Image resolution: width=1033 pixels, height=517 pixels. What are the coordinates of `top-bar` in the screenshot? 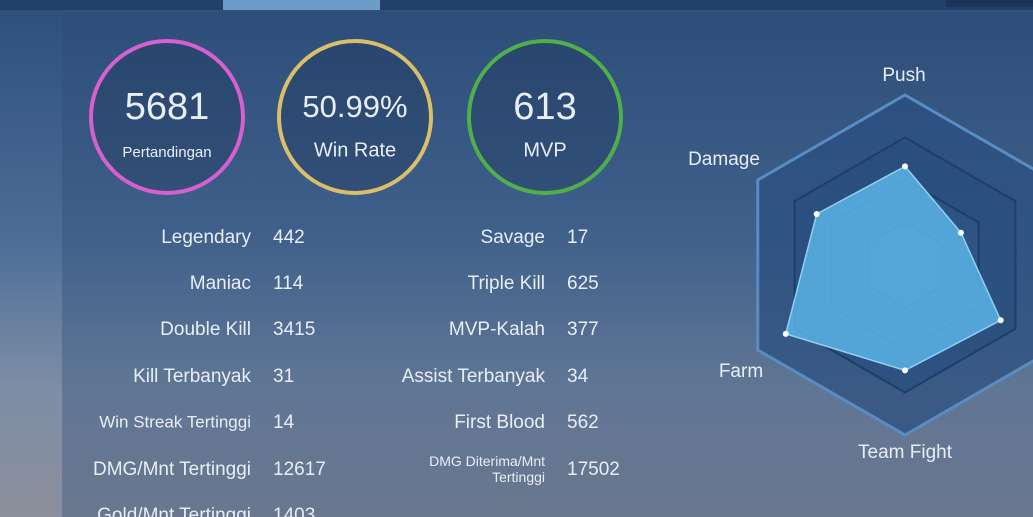 It's located at (516, 5).